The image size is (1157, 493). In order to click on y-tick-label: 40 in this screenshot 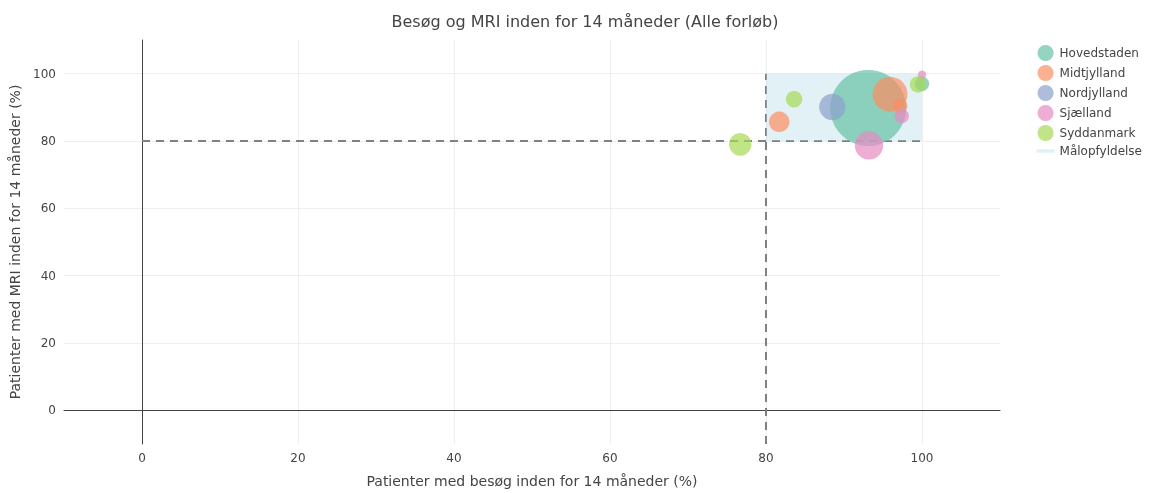, I will do `click(48, 275)`.